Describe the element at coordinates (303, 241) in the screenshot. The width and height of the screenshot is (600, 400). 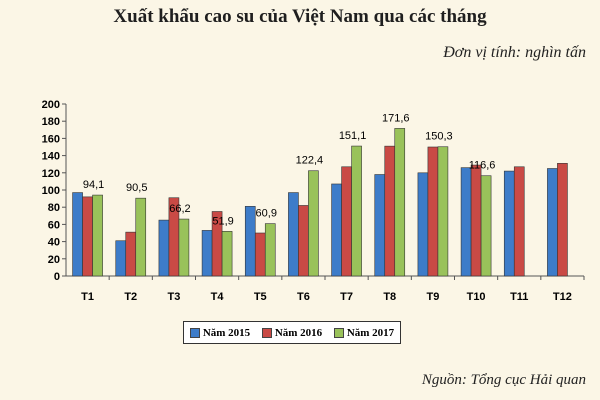
I see `bar-năm-2016-t6` at that location.